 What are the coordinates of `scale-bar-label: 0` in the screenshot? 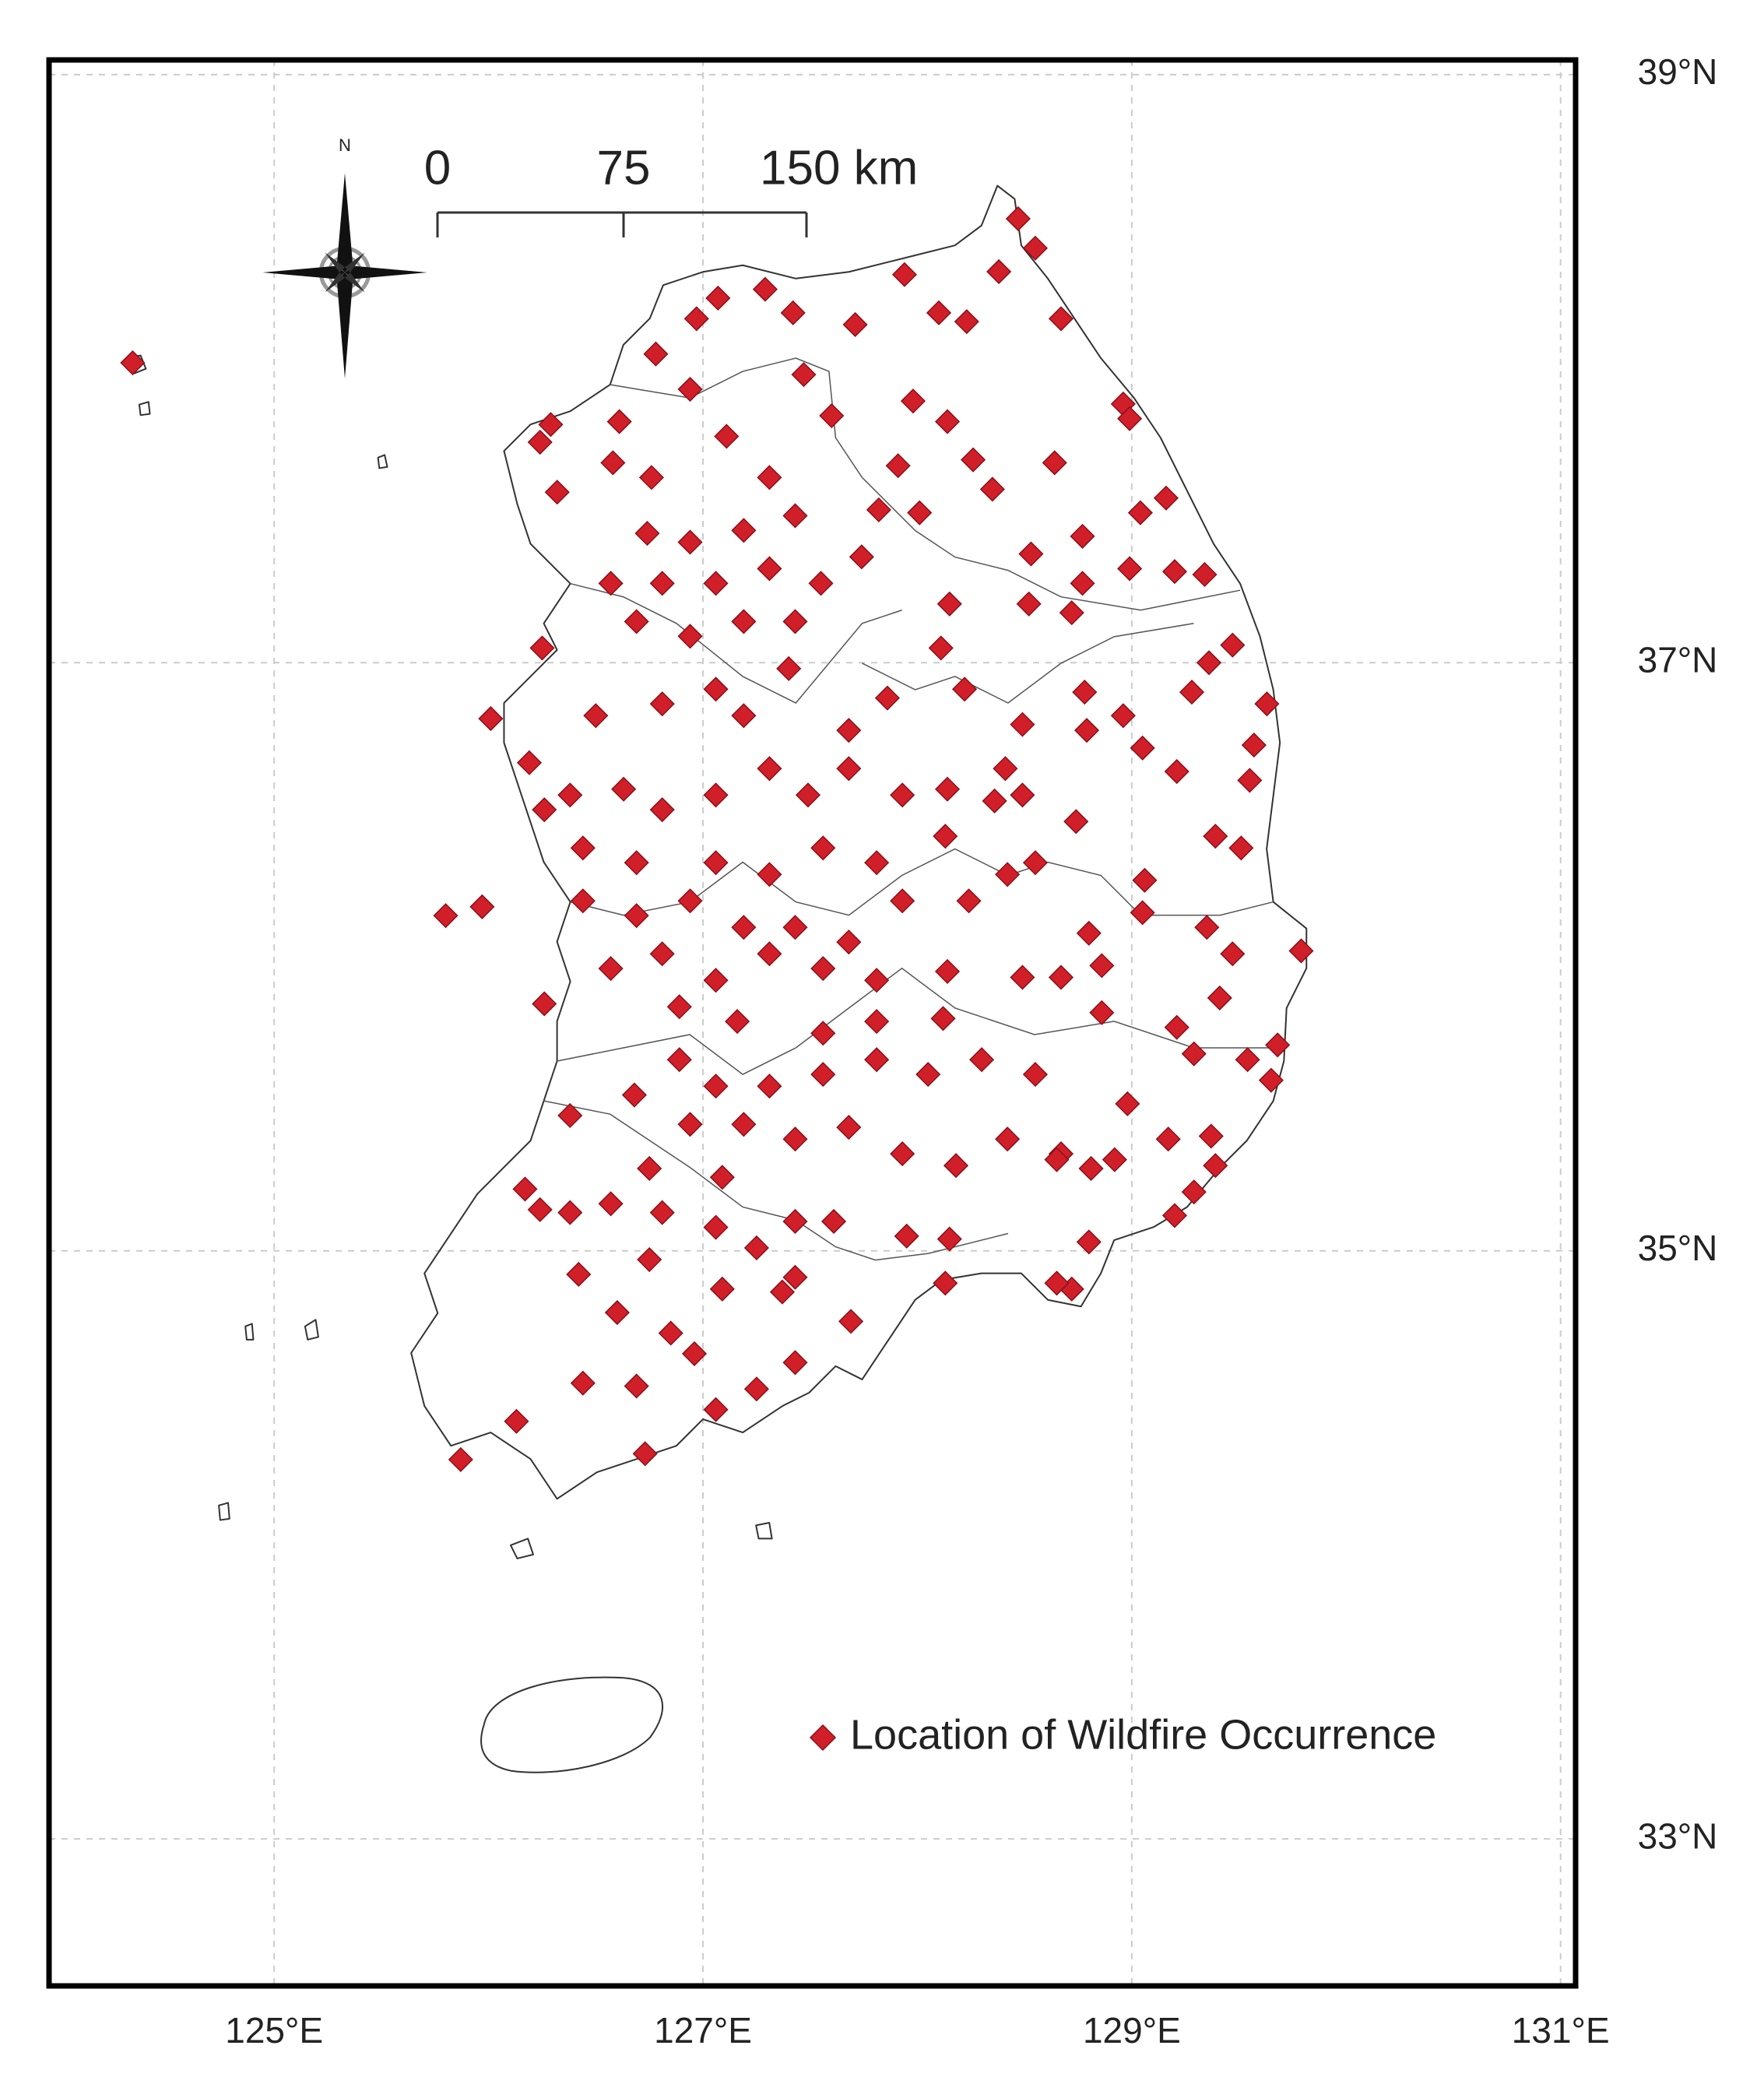 It's located at (437, 168).